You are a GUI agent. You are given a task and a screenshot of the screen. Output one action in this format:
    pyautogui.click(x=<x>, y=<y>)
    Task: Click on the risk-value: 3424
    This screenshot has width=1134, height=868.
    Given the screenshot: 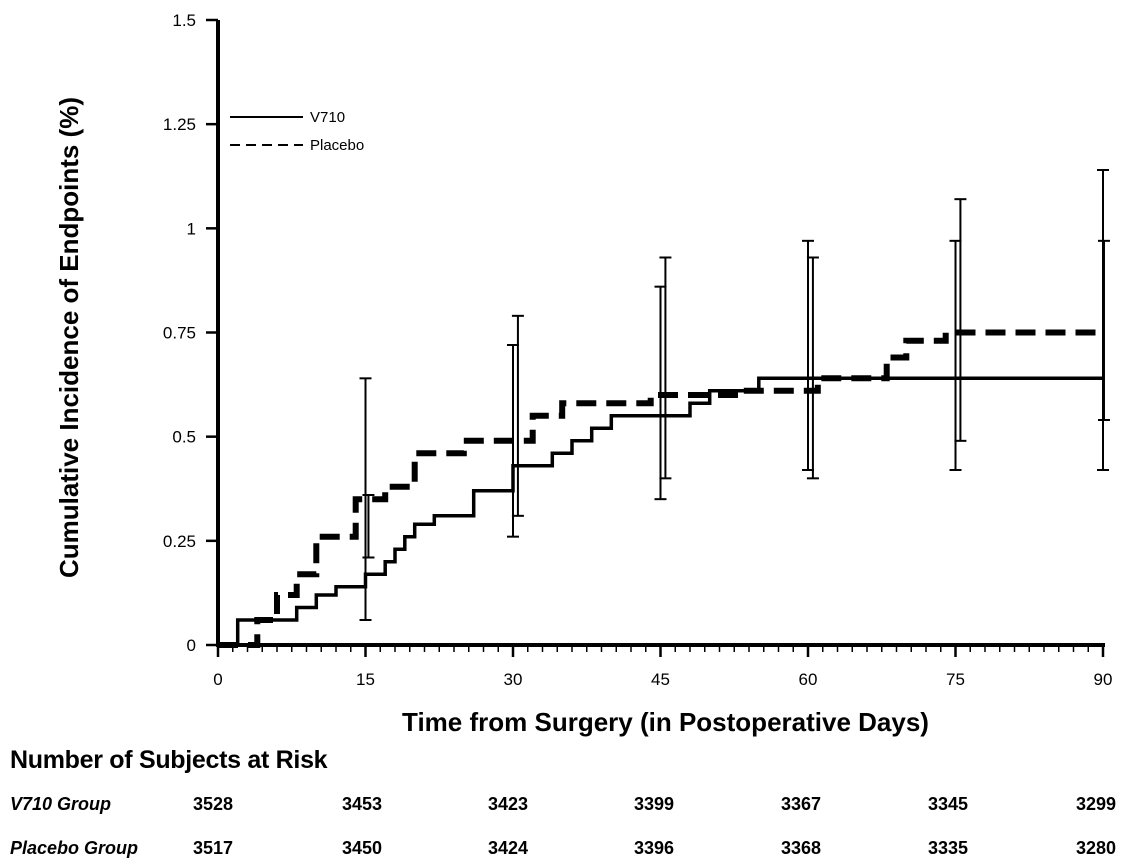 What is the action you would take?
    pyautogui.click(x=508, y=848)
    